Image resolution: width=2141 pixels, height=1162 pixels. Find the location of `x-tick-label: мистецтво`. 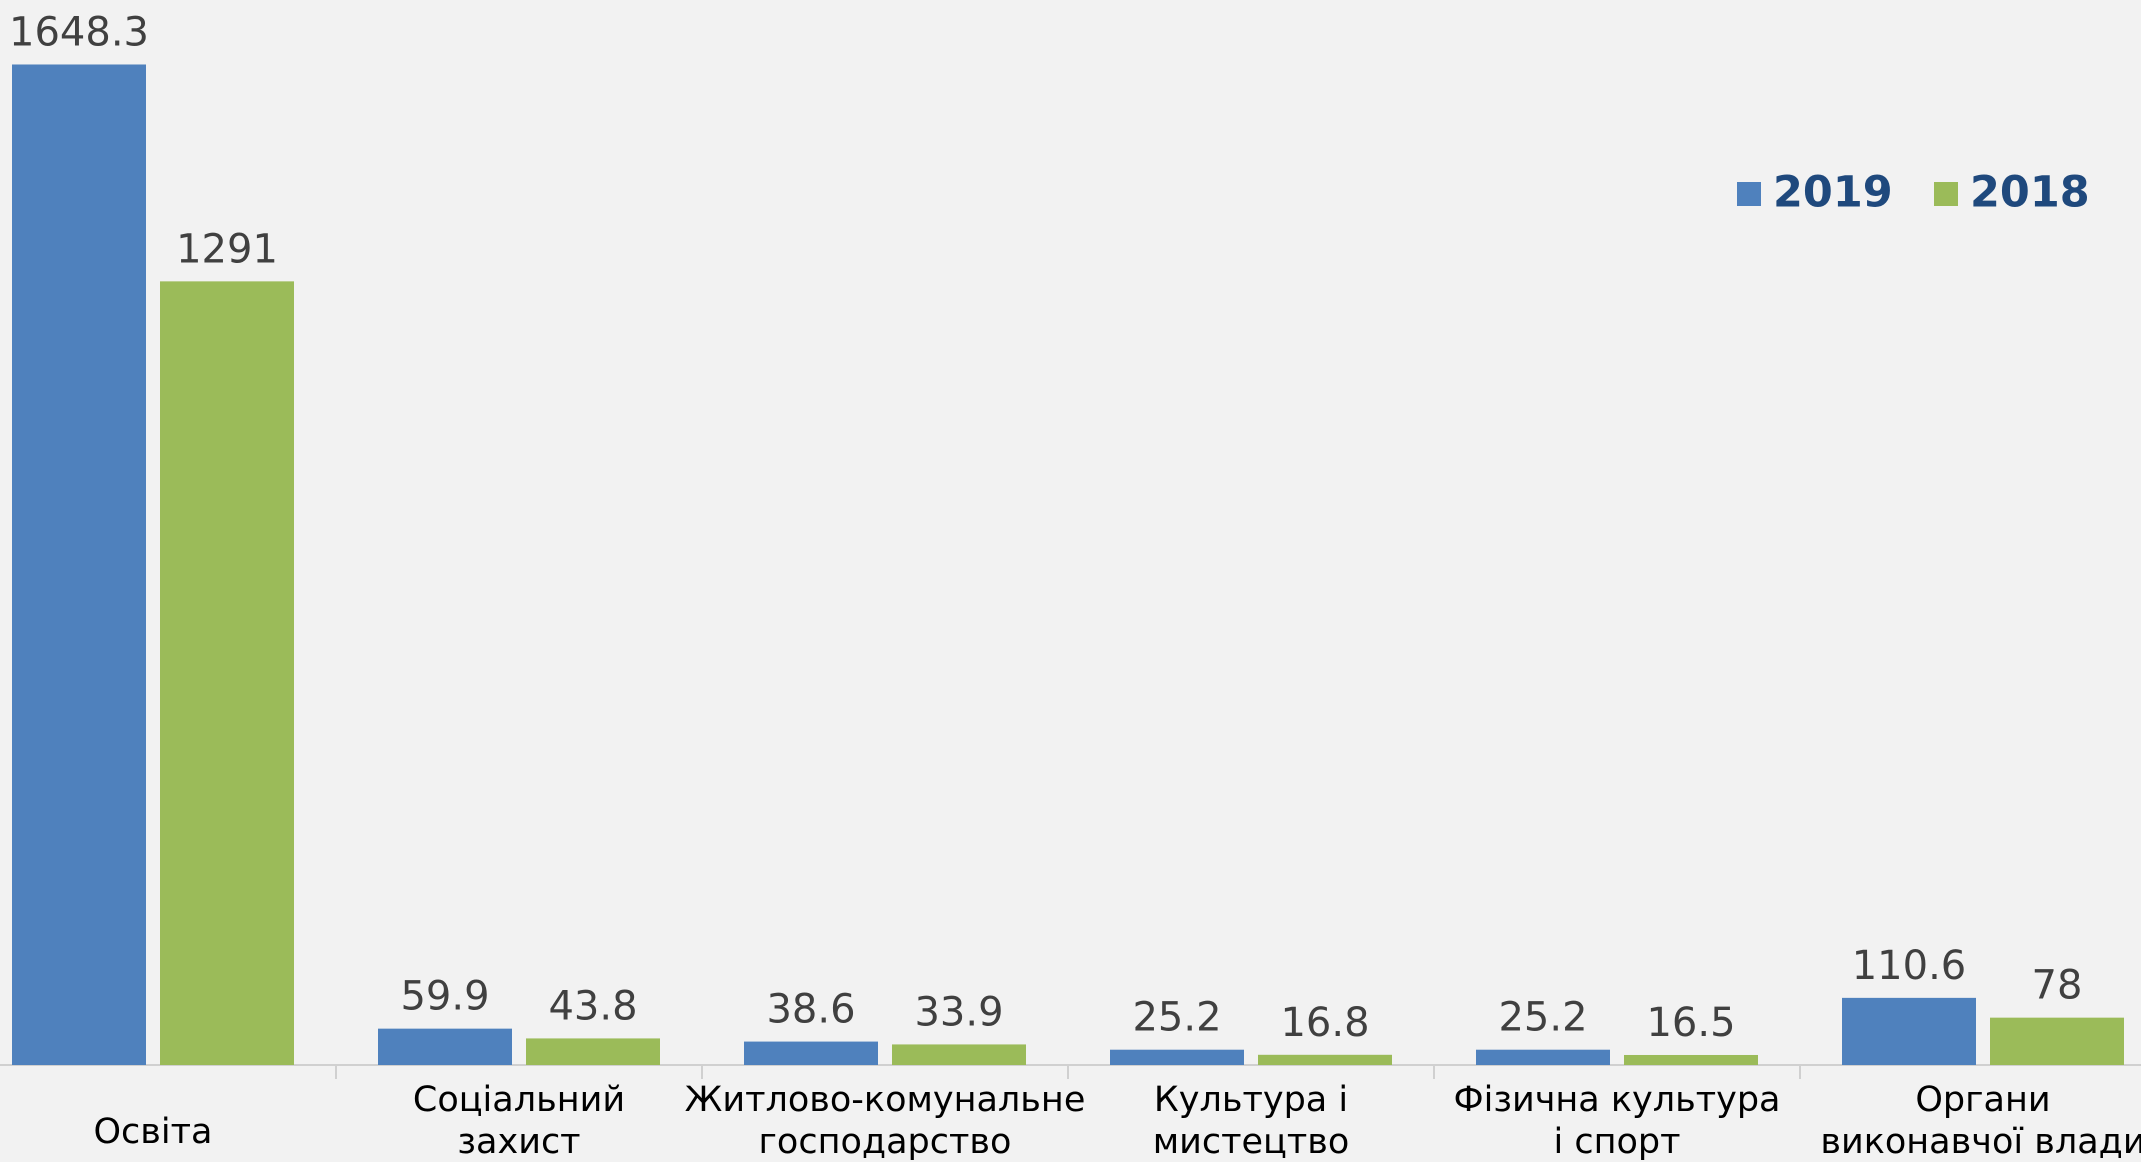

x-tick-label: мистецтво is located at coordinates (1251, 1142).